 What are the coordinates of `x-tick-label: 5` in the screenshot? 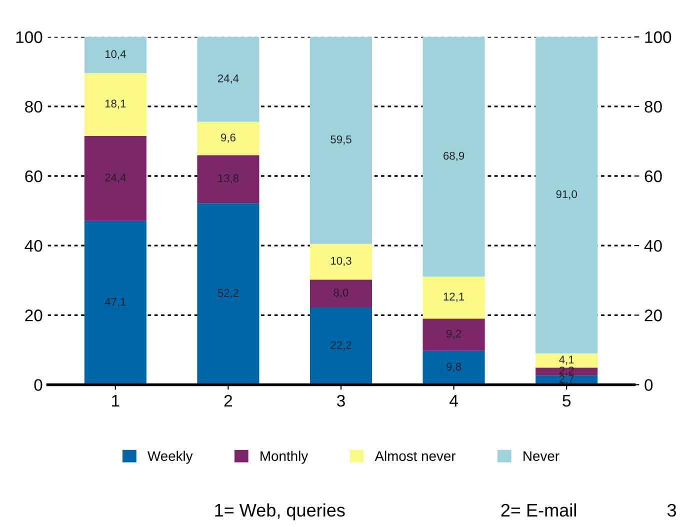 It's located at (566, 401).